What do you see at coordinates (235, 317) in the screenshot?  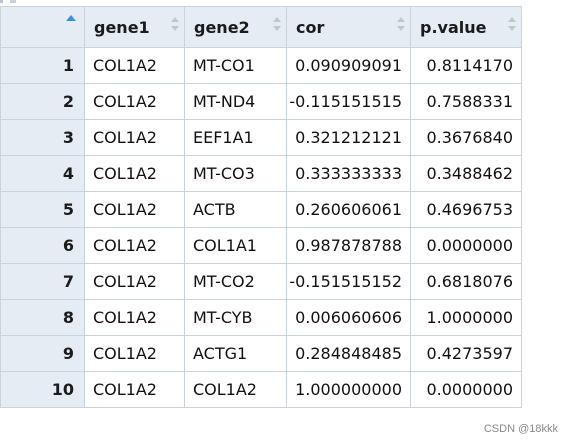 I see `cell-gene2: MT-CYB` at bounding box center [235, 317].